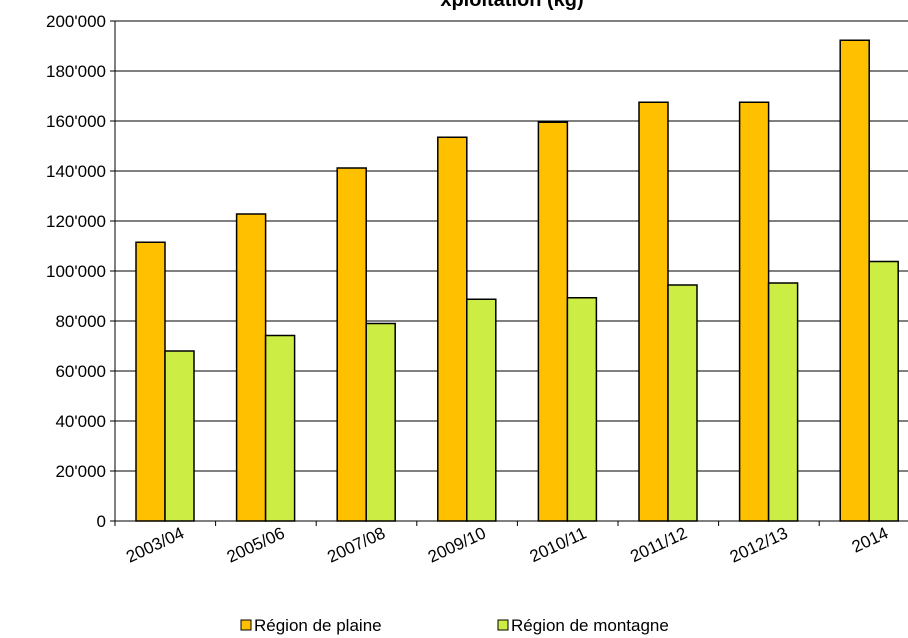  What do you see at coordinates (76, 71) in the screenshot?
I see `y-tick-label: 180'000` at bounding box center [76, 71].